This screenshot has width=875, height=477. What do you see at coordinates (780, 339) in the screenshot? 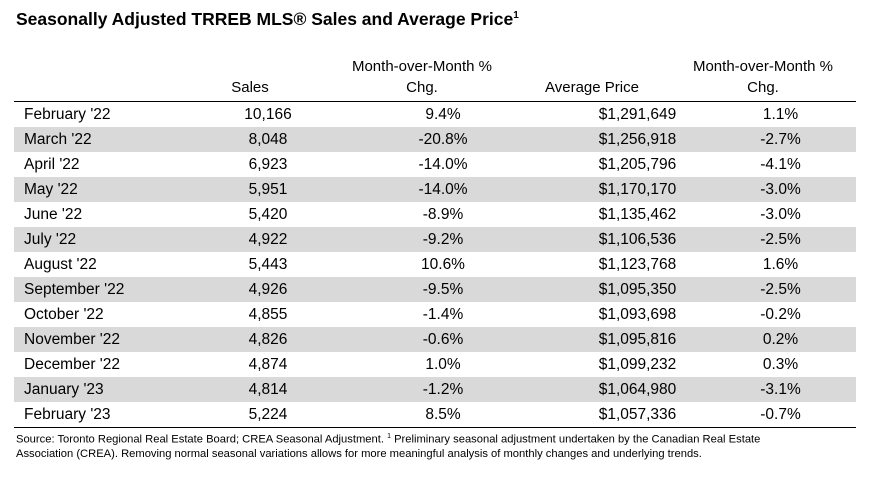
I see `cell-price-chg: 0.2%` at bounding box center [780, 339].